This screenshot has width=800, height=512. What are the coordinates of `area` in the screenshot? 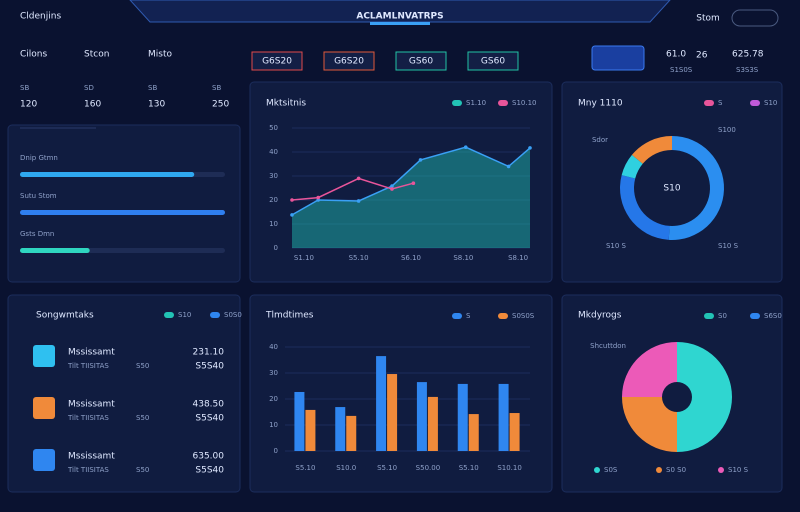 It's located at (411, 197).